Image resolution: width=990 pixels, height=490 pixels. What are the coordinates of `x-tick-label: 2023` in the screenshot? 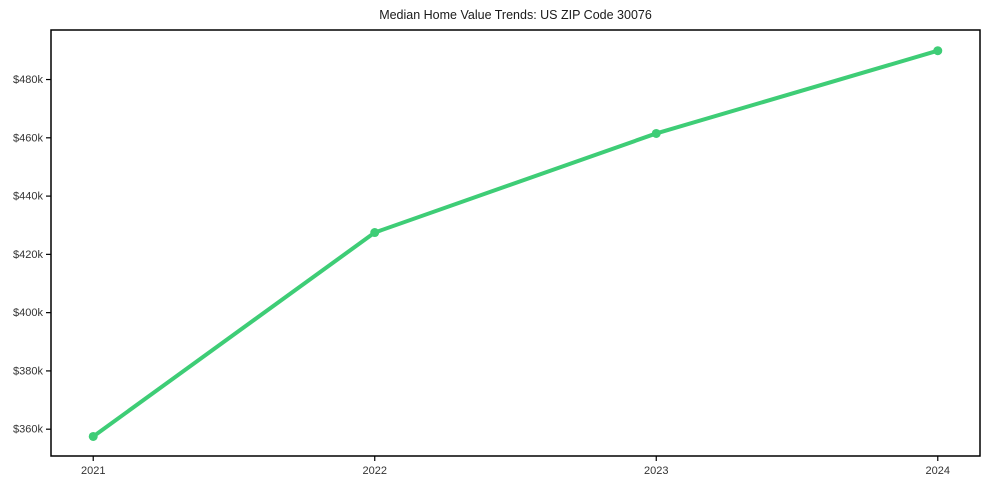 It's located at (656, 471).